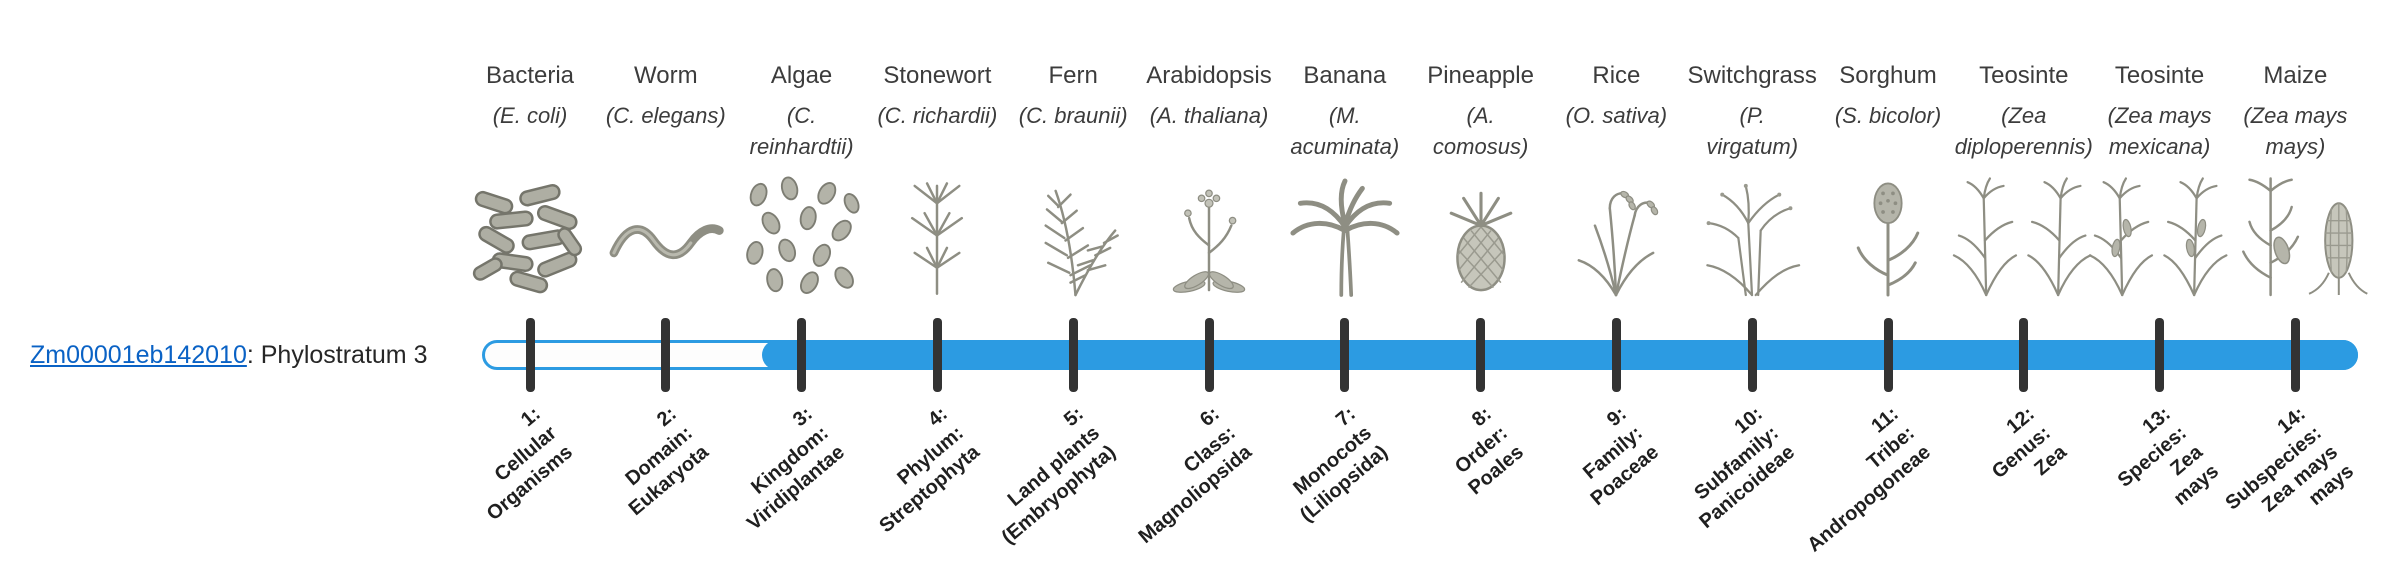 Image resolution: width=2400 pixels, height=580 pixels. Describe the element at coordinates (1073, 115) in the screenshot. I see `organism-scientific-name: (C. braunii)` at that location.